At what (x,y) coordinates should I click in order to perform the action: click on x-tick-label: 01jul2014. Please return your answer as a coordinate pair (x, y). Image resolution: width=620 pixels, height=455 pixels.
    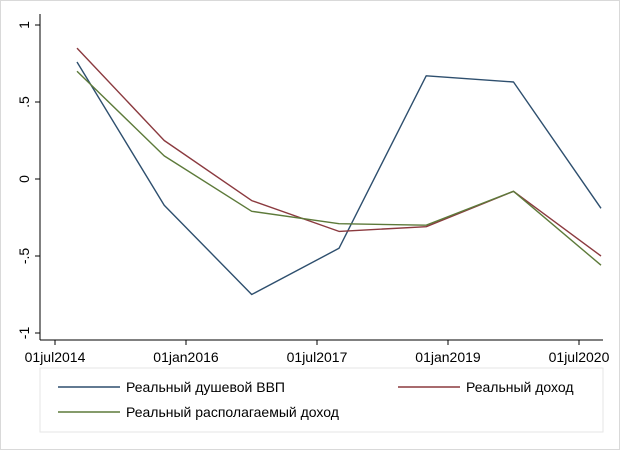
    Looking at the image, I should click on (55, 357).